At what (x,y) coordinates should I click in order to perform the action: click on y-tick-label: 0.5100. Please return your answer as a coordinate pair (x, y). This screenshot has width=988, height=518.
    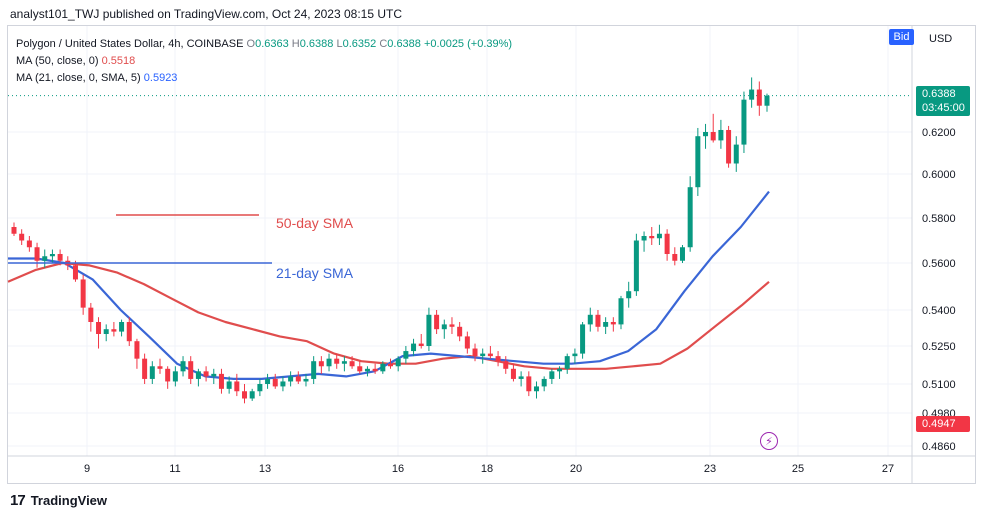
    Looking at the image, I should click on (939, 385).